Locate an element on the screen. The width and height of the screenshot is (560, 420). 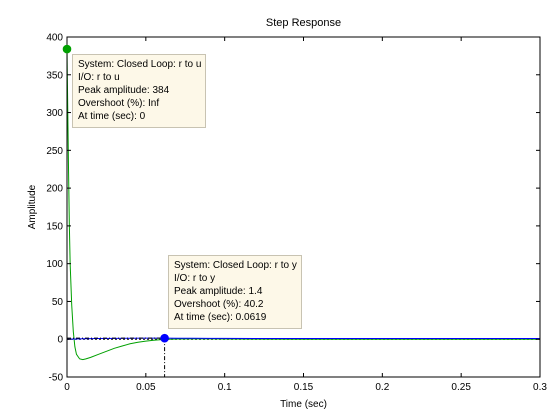
datatip-io: I/O: r to u is located at coordinates (99, 77).